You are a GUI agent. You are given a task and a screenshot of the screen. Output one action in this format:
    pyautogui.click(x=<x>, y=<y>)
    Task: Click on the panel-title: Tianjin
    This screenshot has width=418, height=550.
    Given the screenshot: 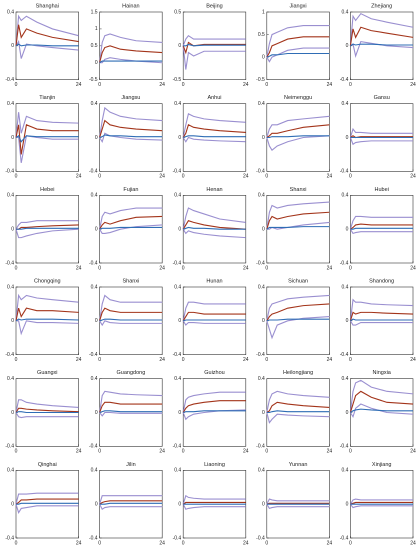 What is the action you would take?
    pyautogui.click(x=47, y=98)
    